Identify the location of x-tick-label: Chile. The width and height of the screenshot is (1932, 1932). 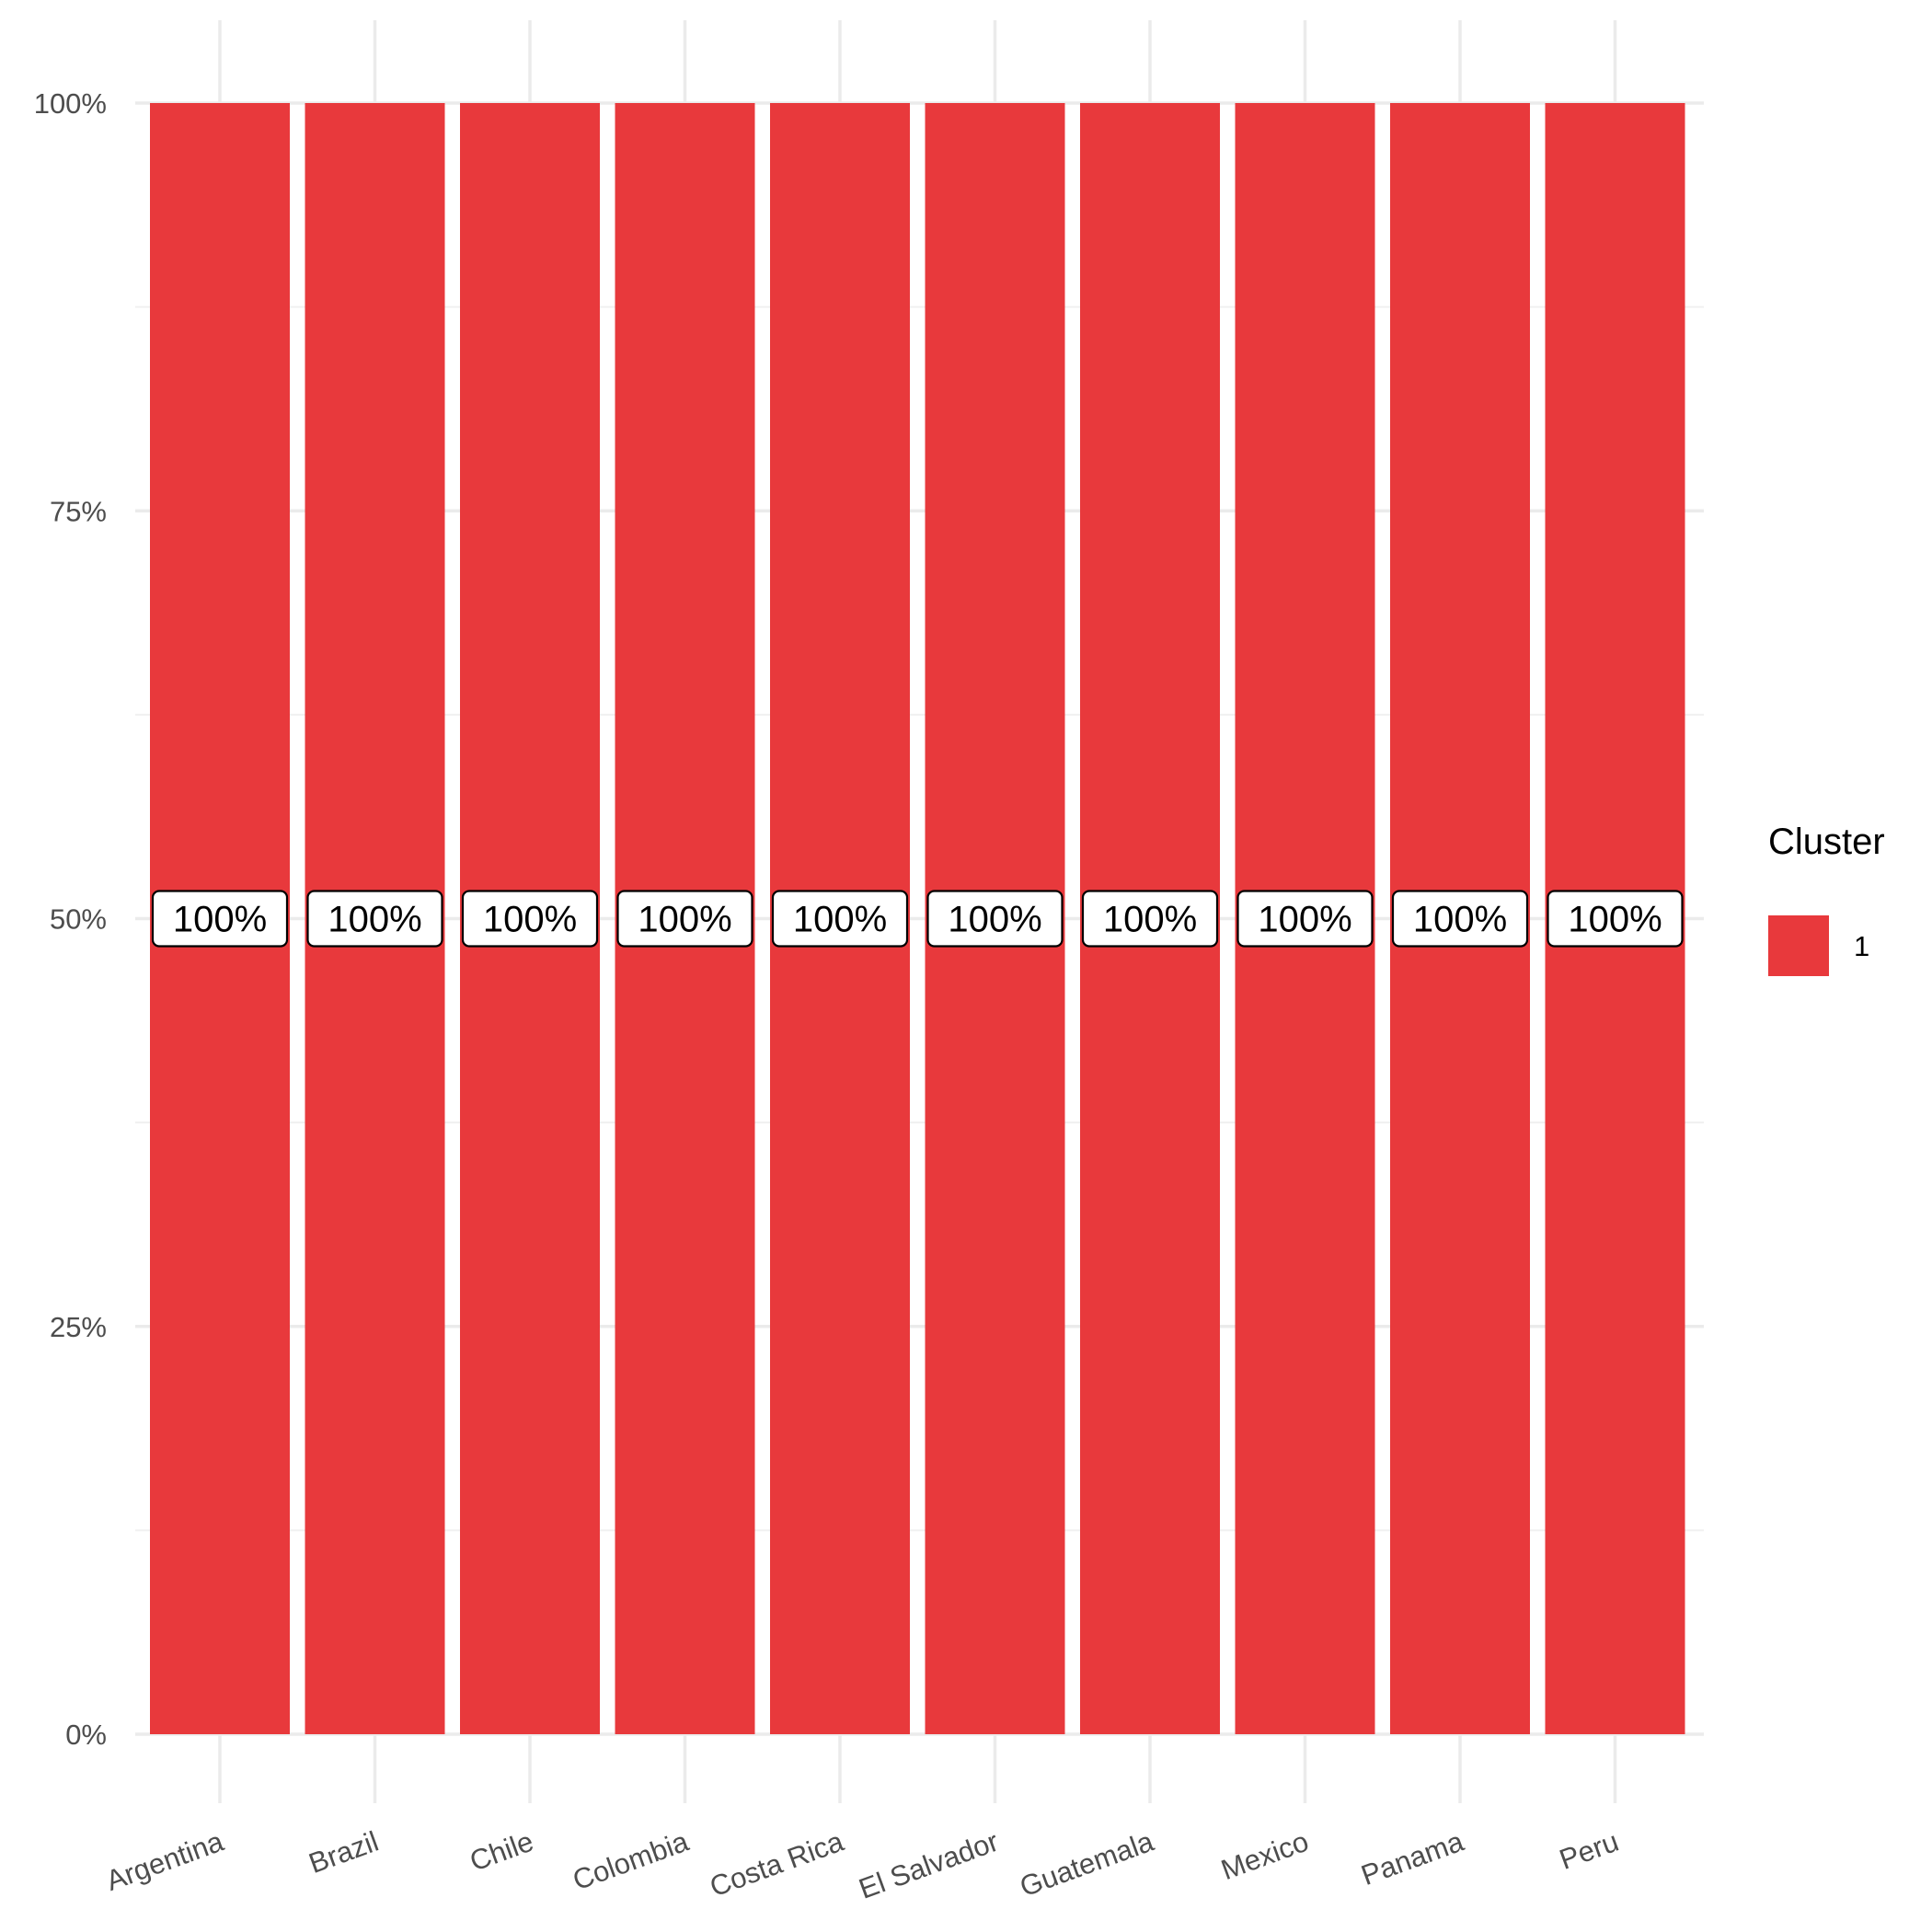
(501, 1851).